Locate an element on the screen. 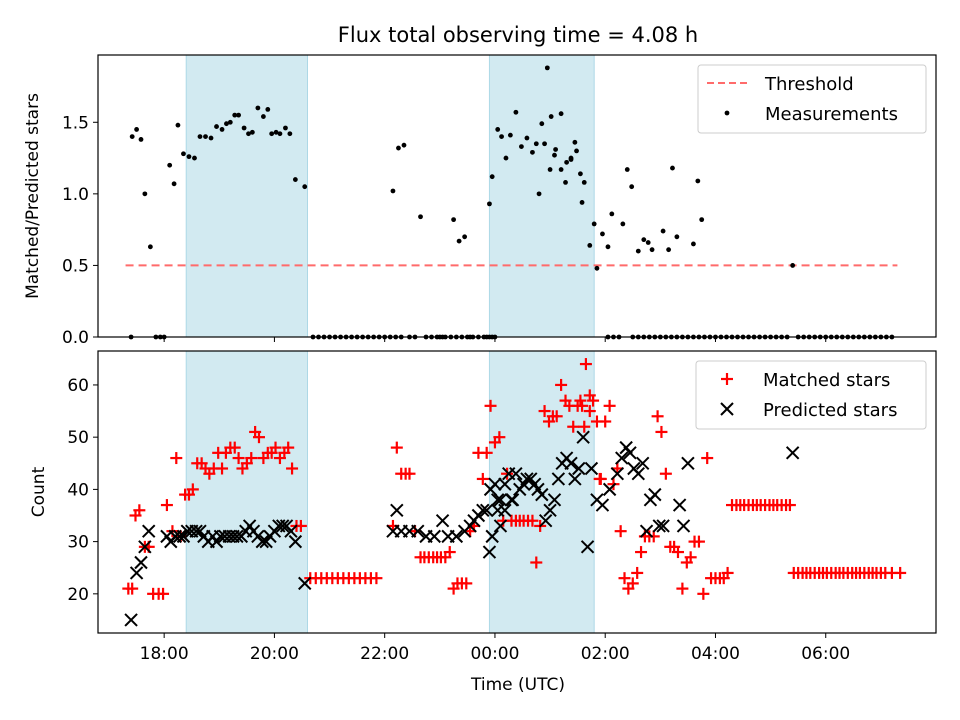 The width and height of the screenshot is (960, 720). ratio-legend: Threshold Measurements is located at coordinates (812, 99).